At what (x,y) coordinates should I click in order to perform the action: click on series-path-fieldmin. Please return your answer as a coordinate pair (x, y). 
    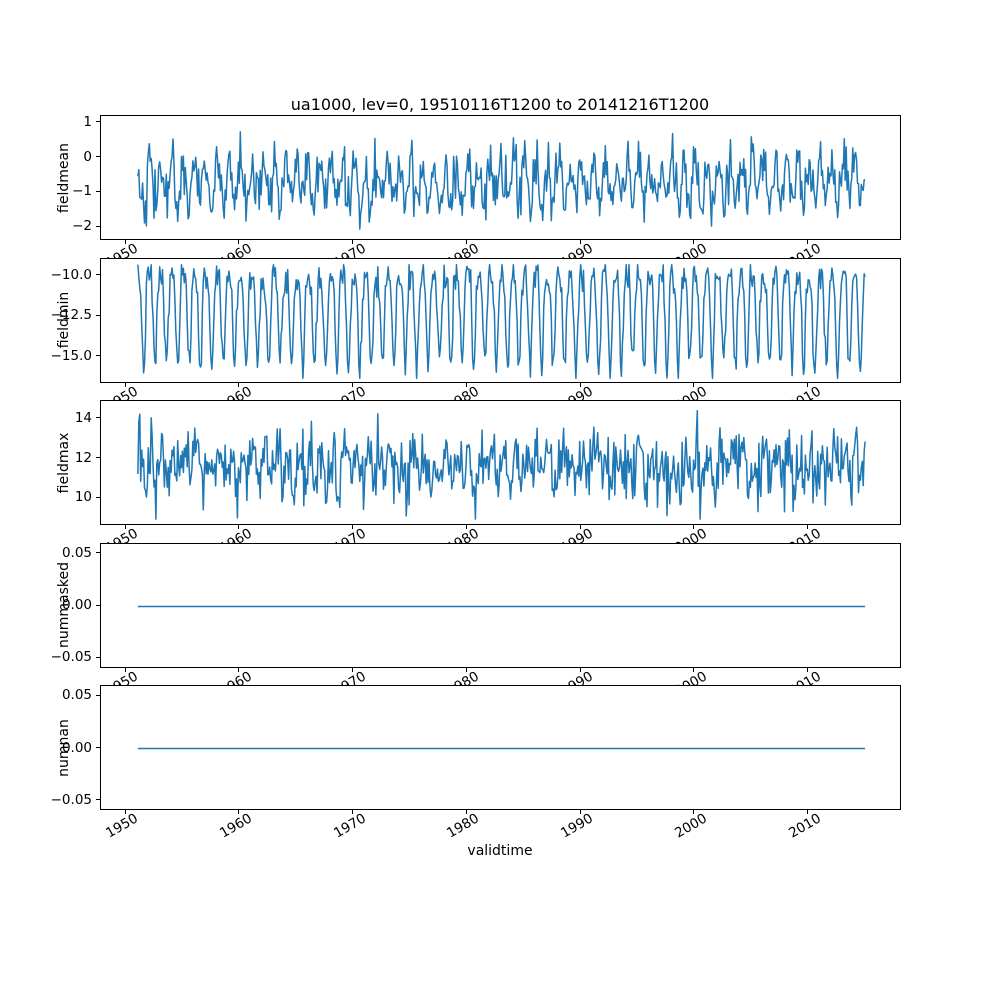
    Looking at the image, I should click on (501, 321).